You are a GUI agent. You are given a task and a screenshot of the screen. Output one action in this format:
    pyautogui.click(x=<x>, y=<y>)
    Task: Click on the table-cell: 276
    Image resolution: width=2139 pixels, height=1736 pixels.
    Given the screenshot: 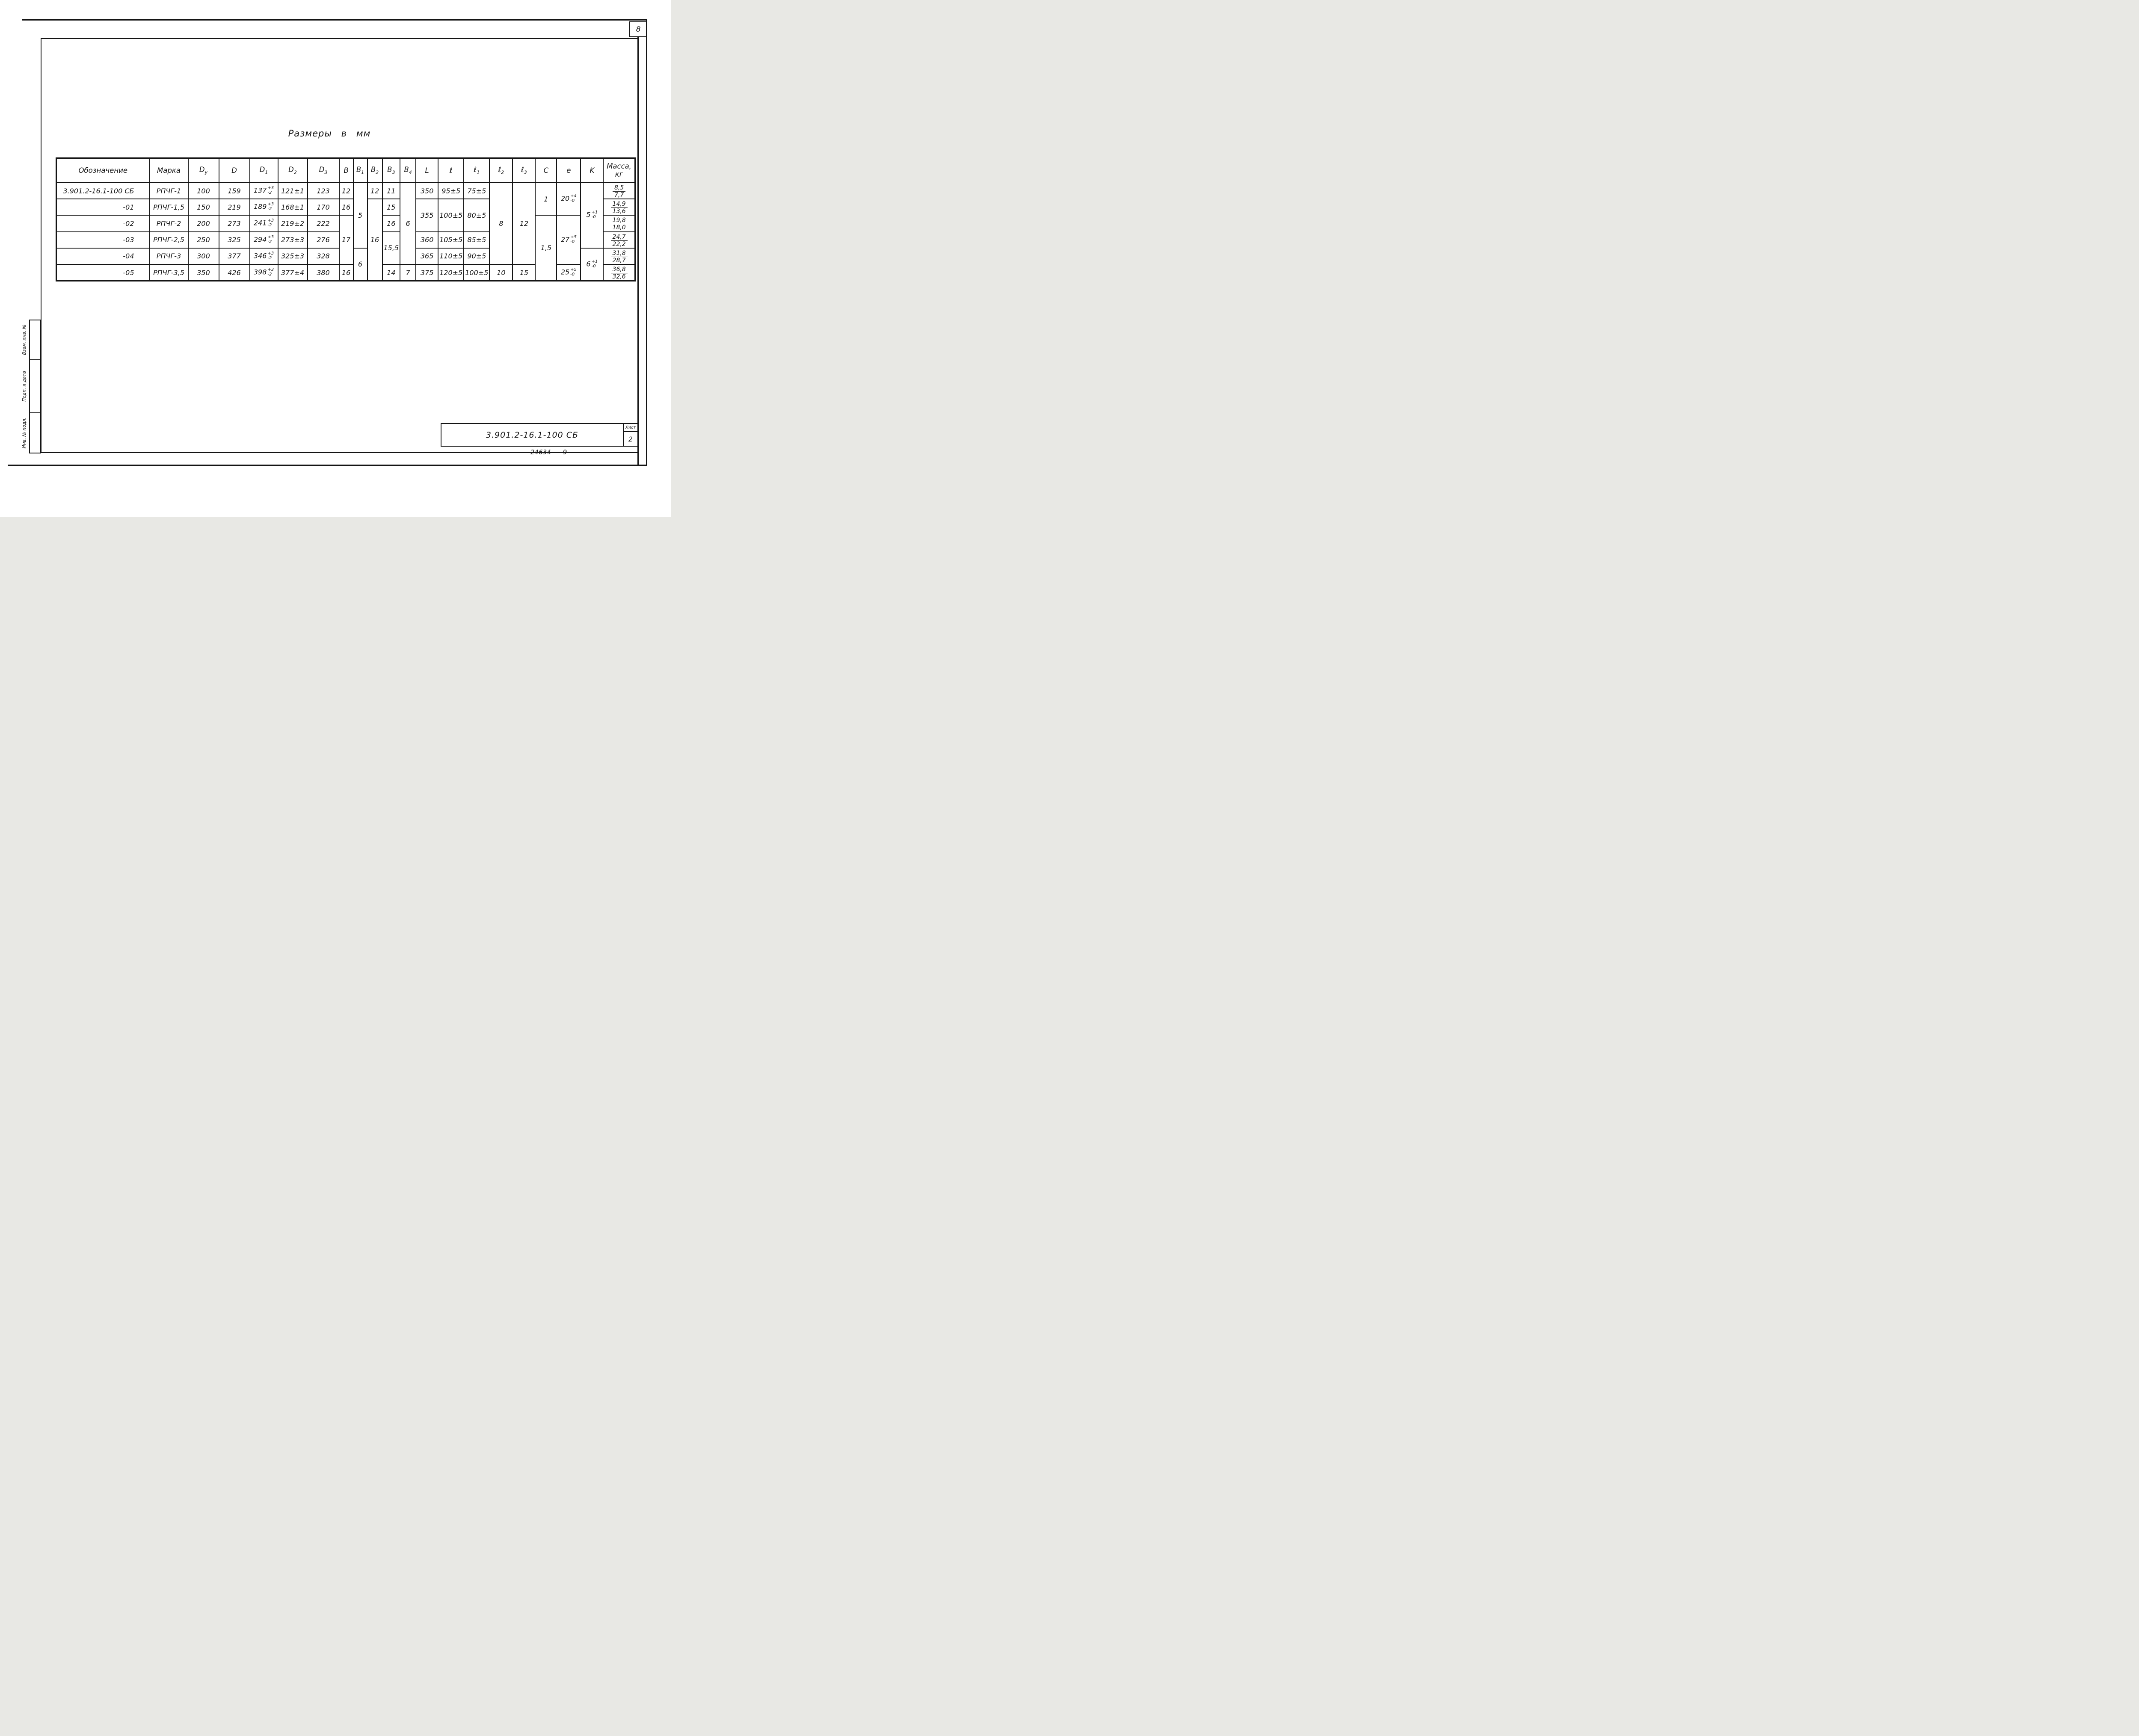 What is the action you would take?
    pyautogui.click(x=323, y=240)
    